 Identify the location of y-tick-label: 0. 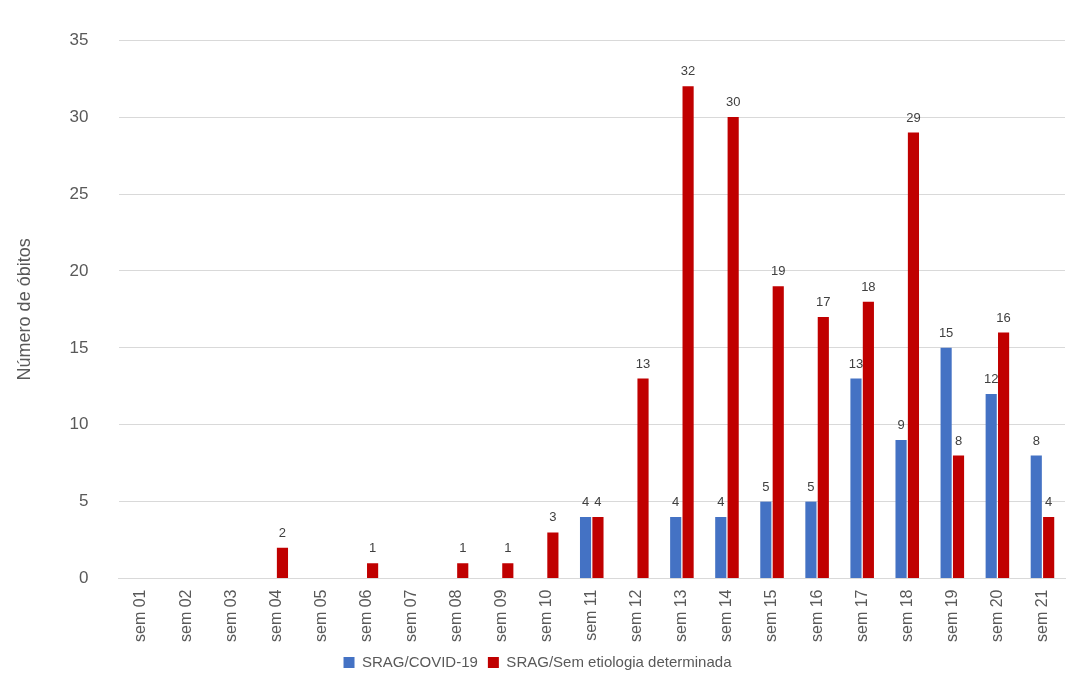
(84, 578).